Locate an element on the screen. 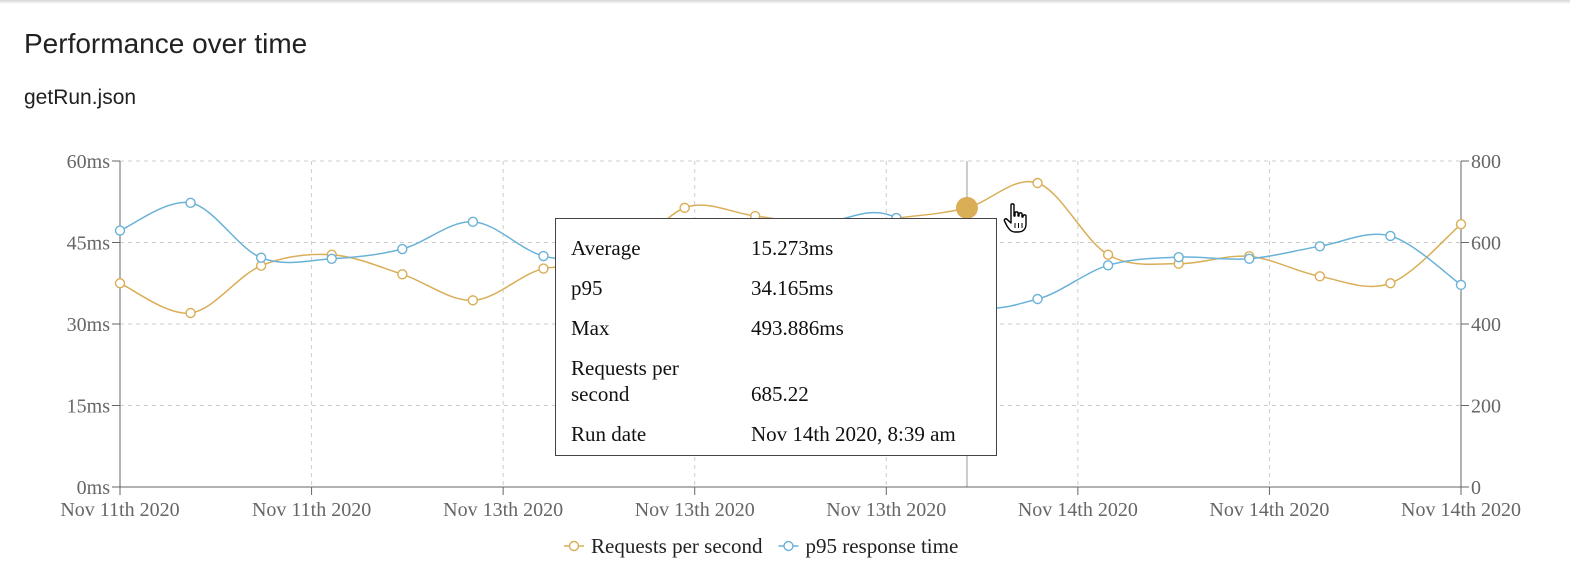 The width and height of the screenshot is (1570, 576). top-shadow is located at coordinates (785, 2).